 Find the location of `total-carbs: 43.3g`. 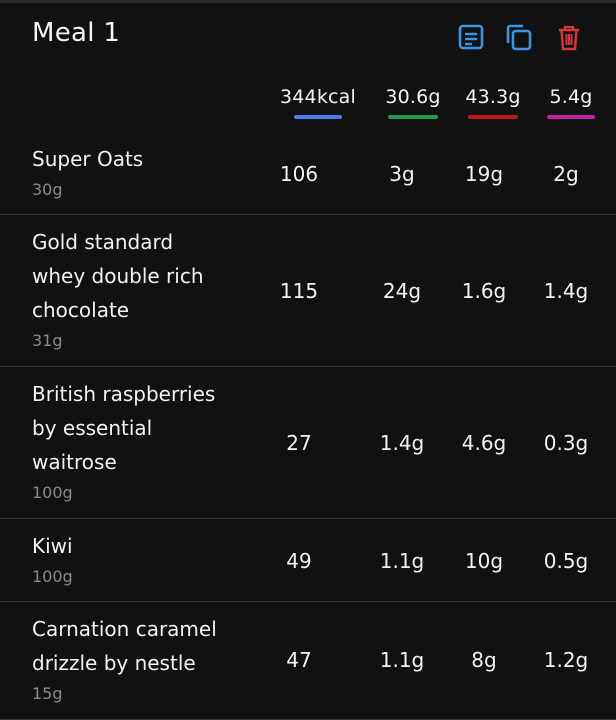

total-carbs: 43.3g is located at coordinates (493, 102).